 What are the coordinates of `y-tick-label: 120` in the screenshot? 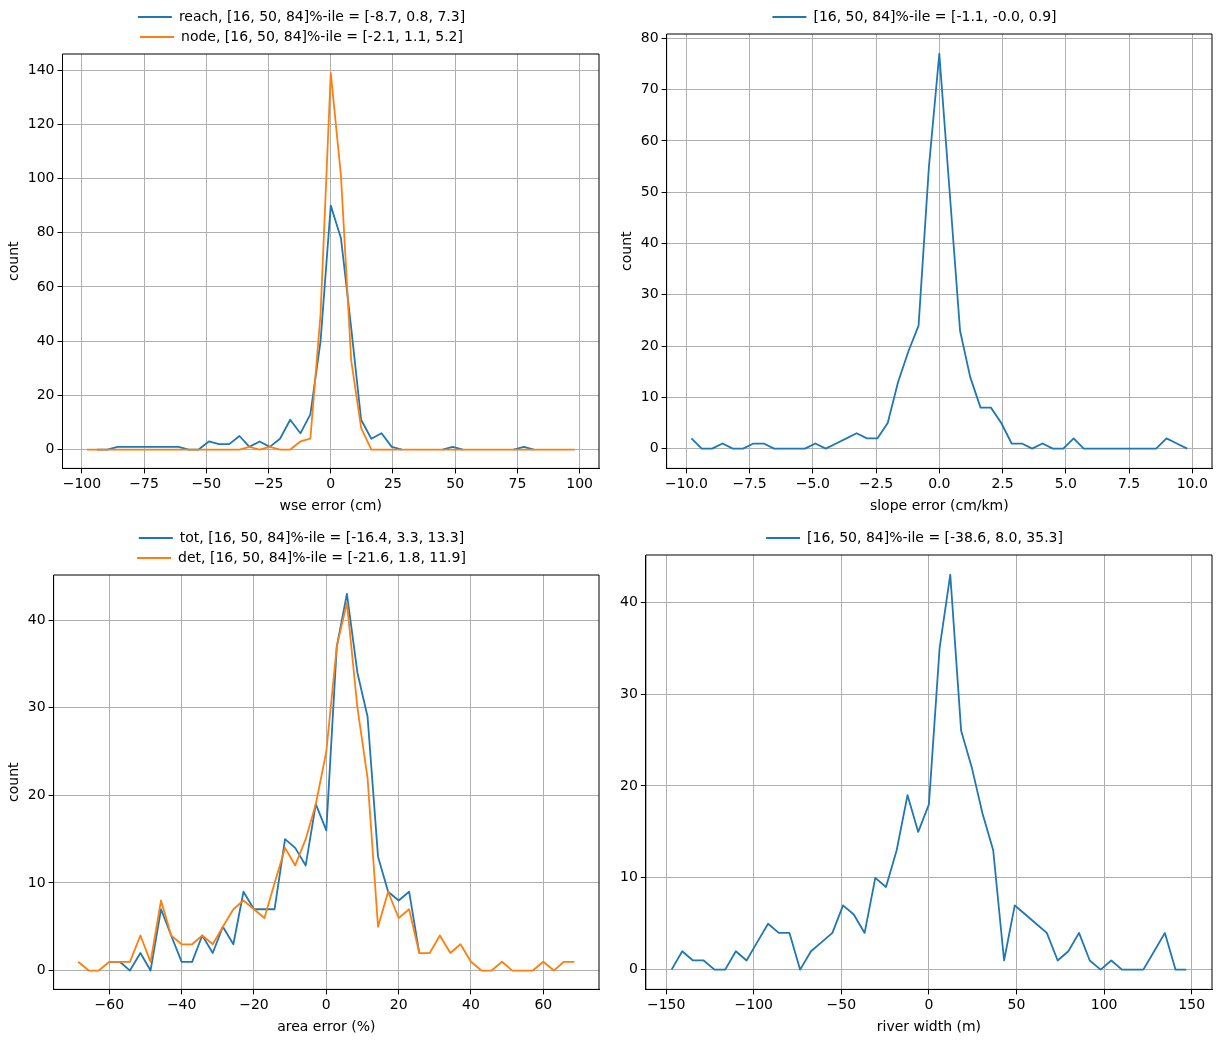 It's located at (41, 122).